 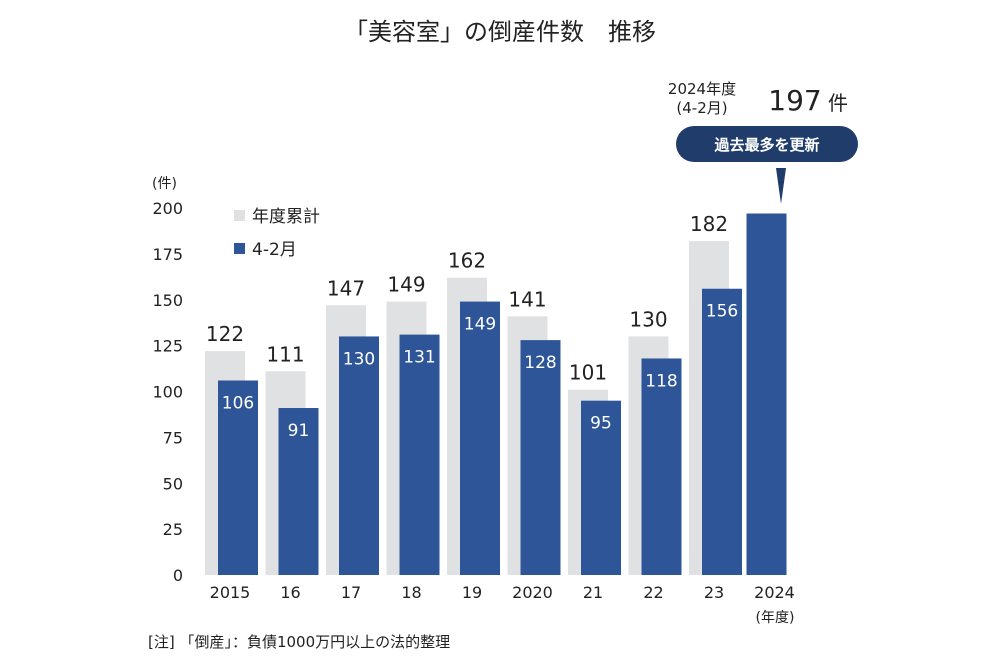 I want to click on highlight-annotation: 2024年度 (4-2月) 197 件 過去最多を更新, so click(x=763, y=142).